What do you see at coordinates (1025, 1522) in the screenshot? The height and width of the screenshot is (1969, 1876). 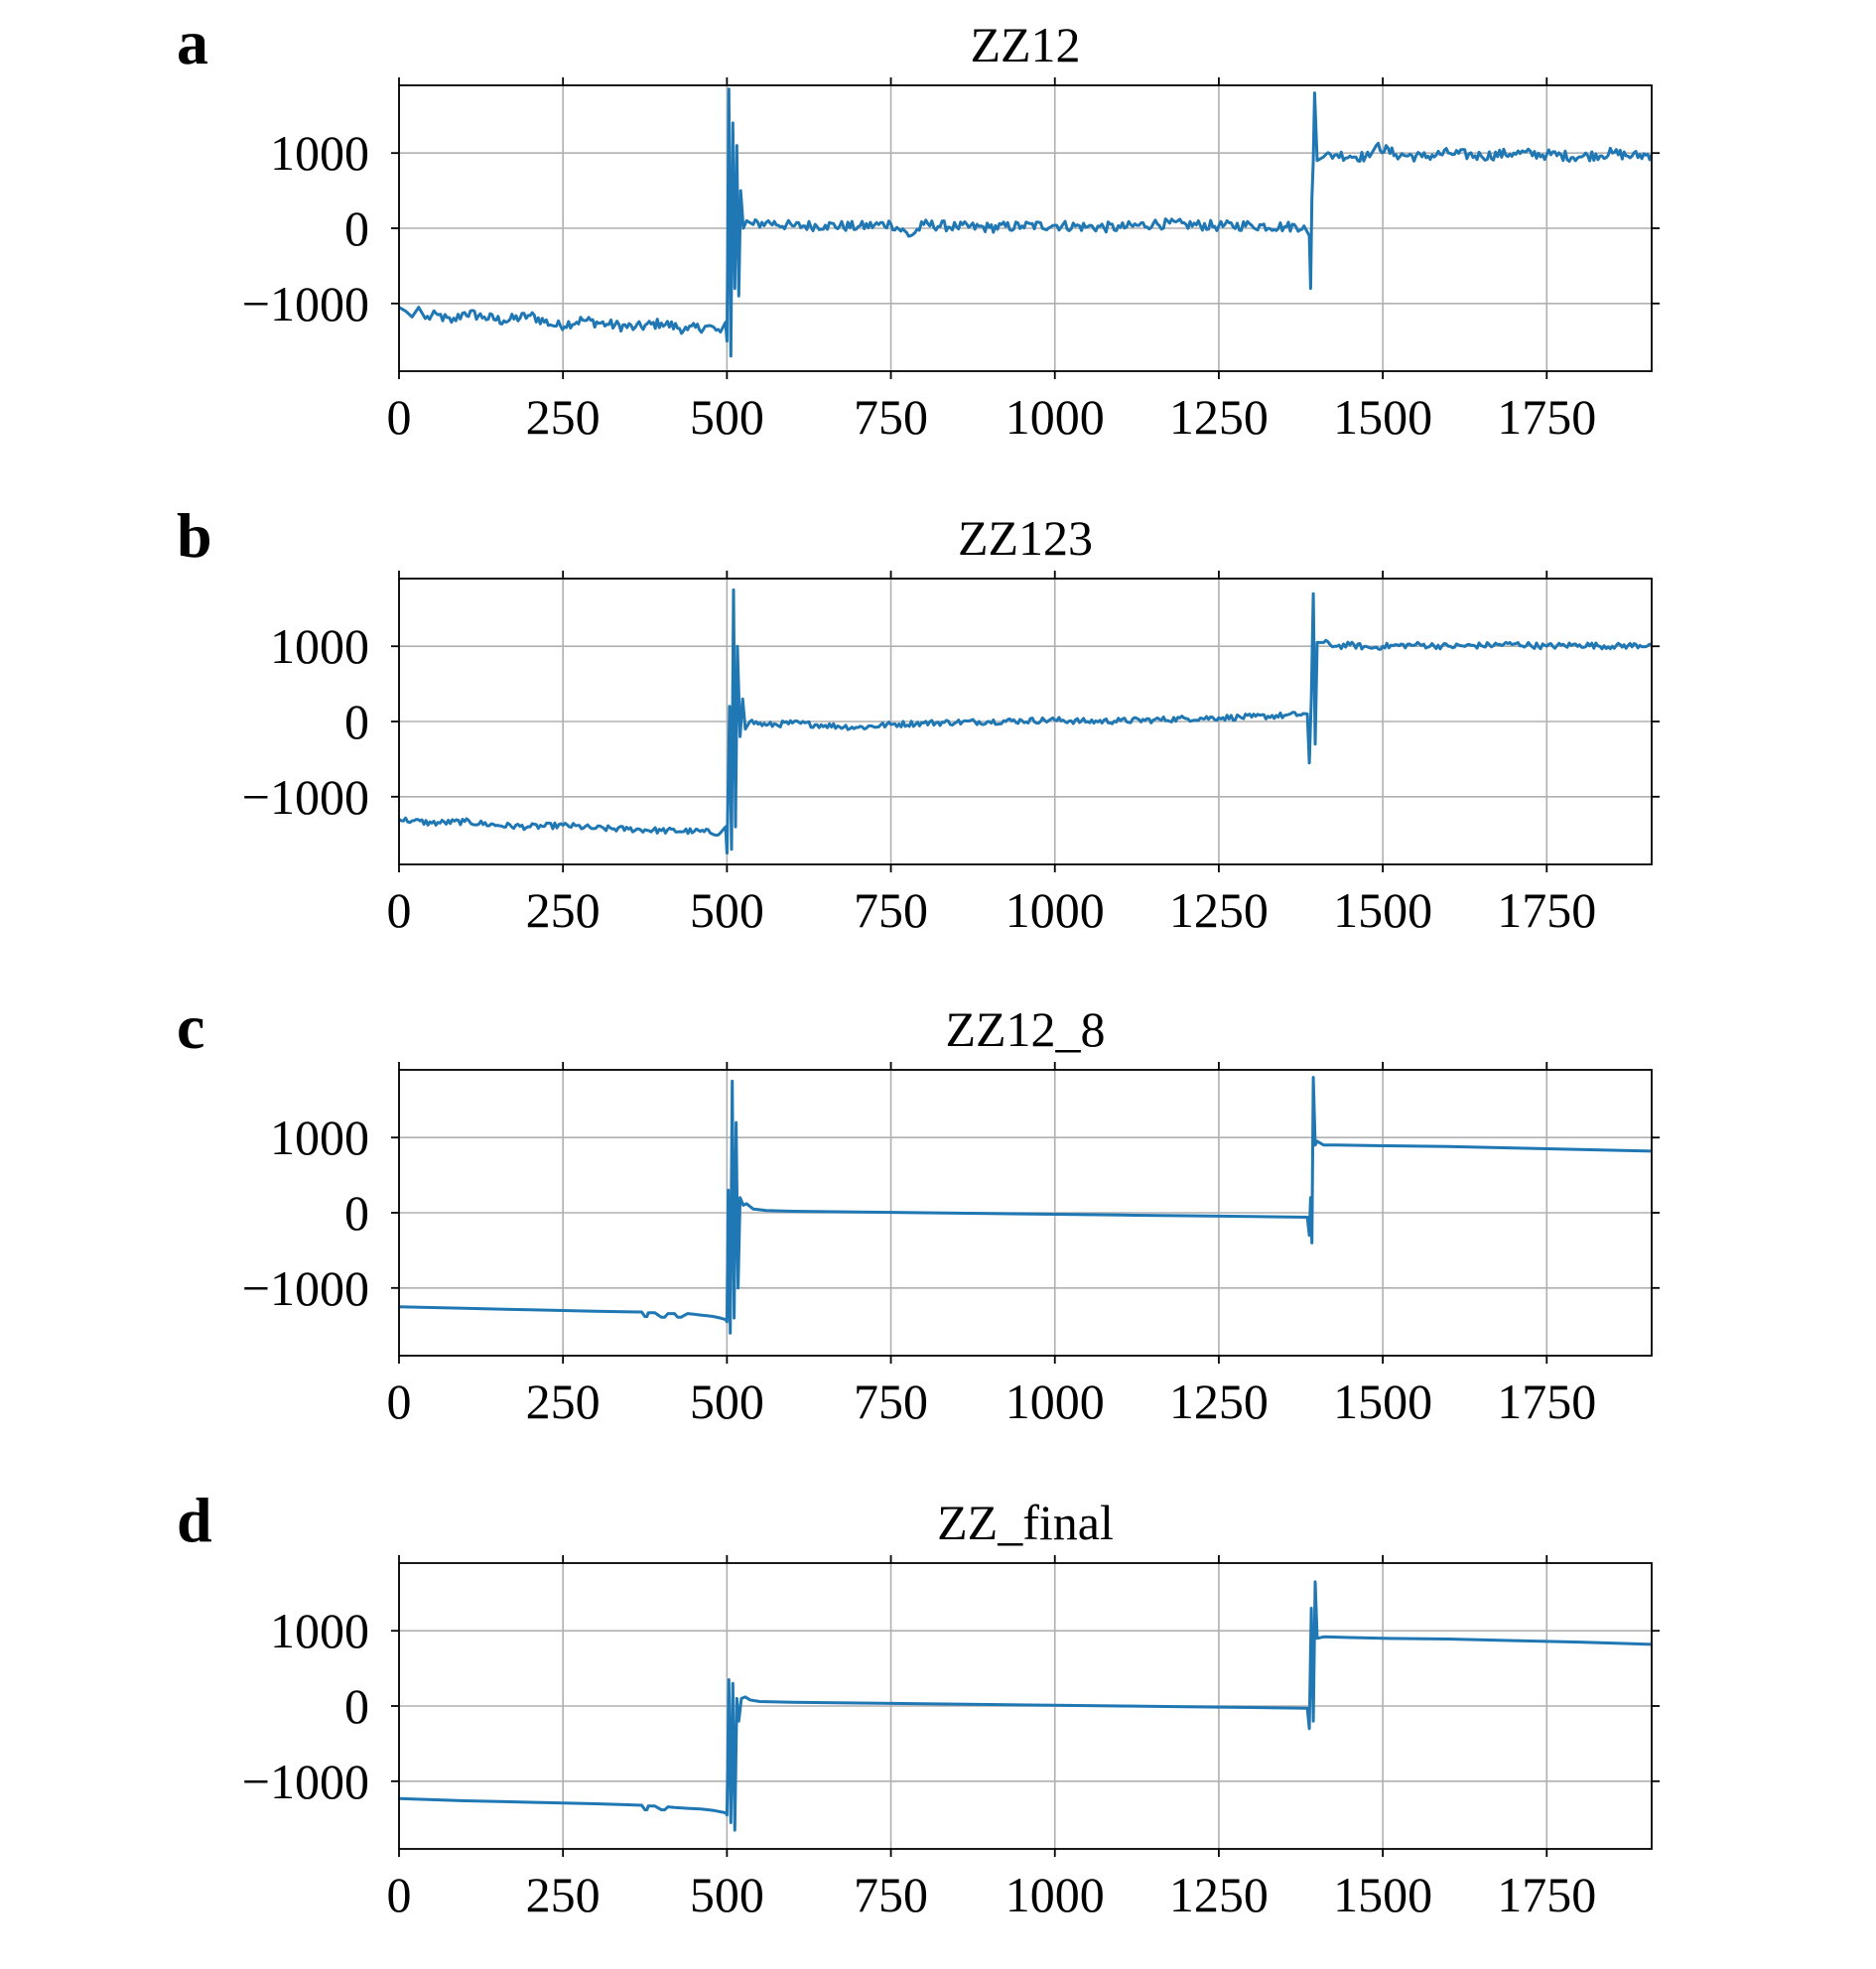 I see `chart-title: ZZ_final` at bounding box center [1025, 1522].